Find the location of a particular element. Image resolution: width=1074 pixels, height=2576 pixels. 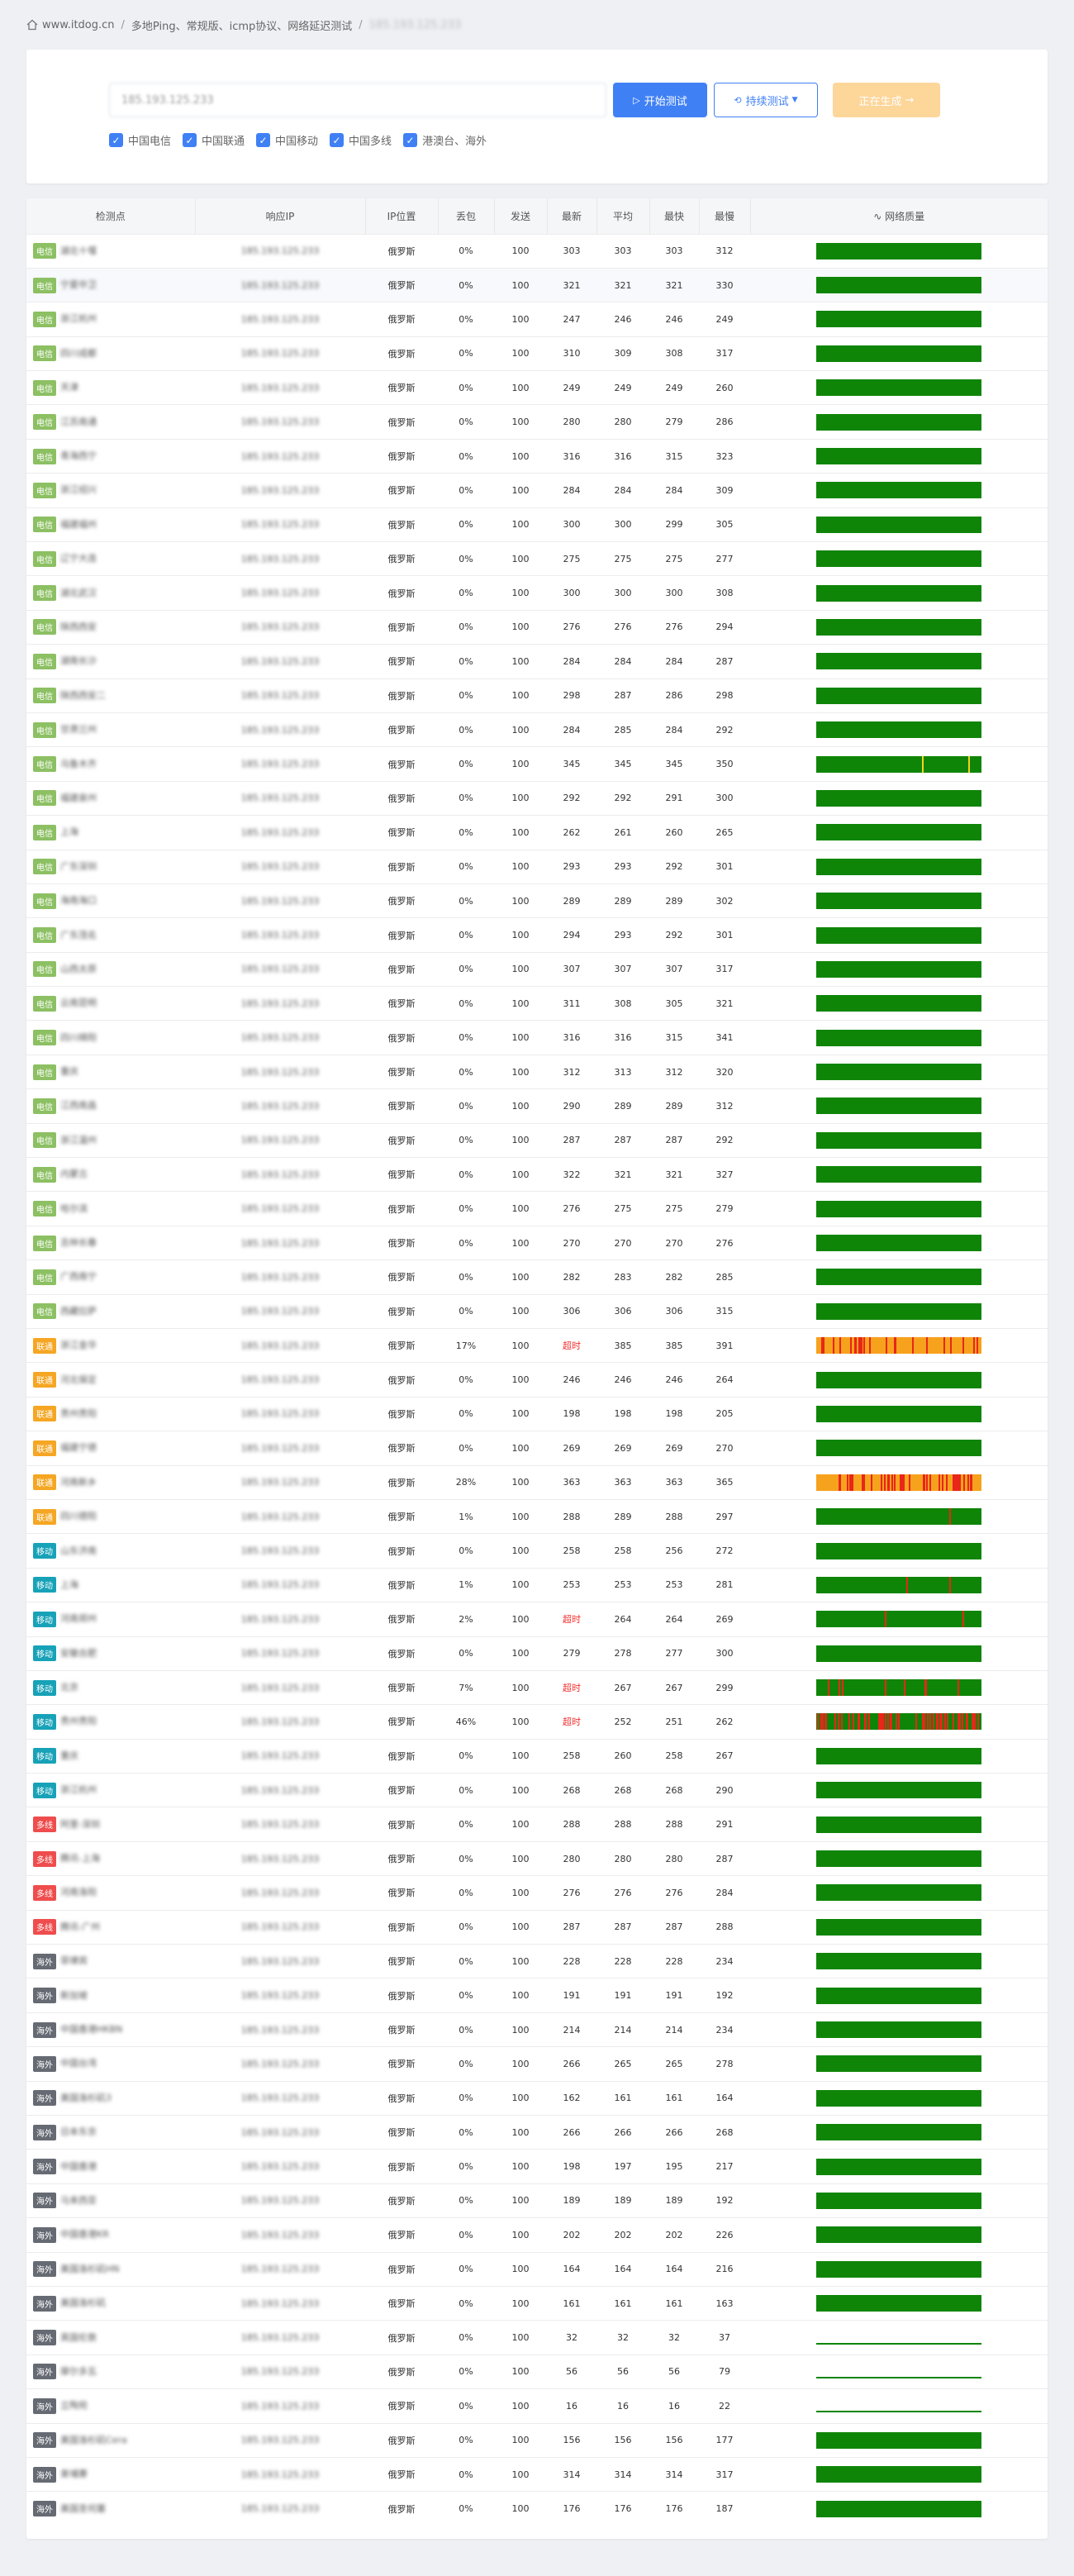

target-input is located at coordinates (357, 100).